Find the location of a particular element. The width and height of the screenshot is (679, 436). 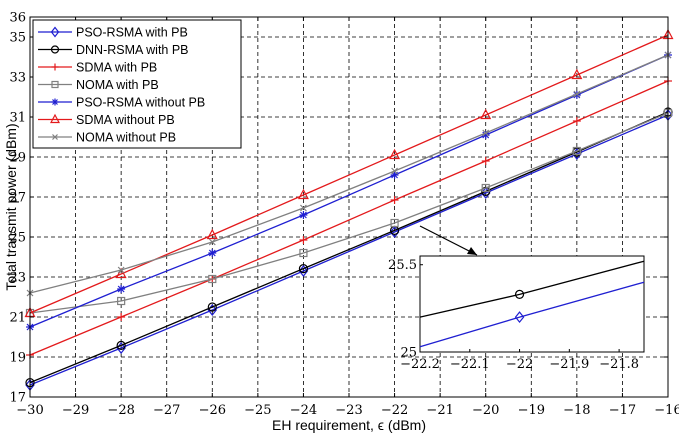

y-axis-title: Total transmit power (dBm) is located at coordinates (11, 206).